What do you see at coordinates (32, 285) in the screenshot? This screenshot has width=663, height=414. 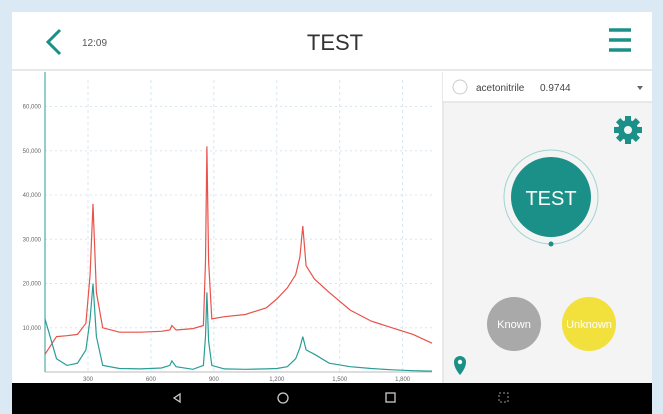 I see `y-tick-label: 20,000` at bounding box center [32, 285].